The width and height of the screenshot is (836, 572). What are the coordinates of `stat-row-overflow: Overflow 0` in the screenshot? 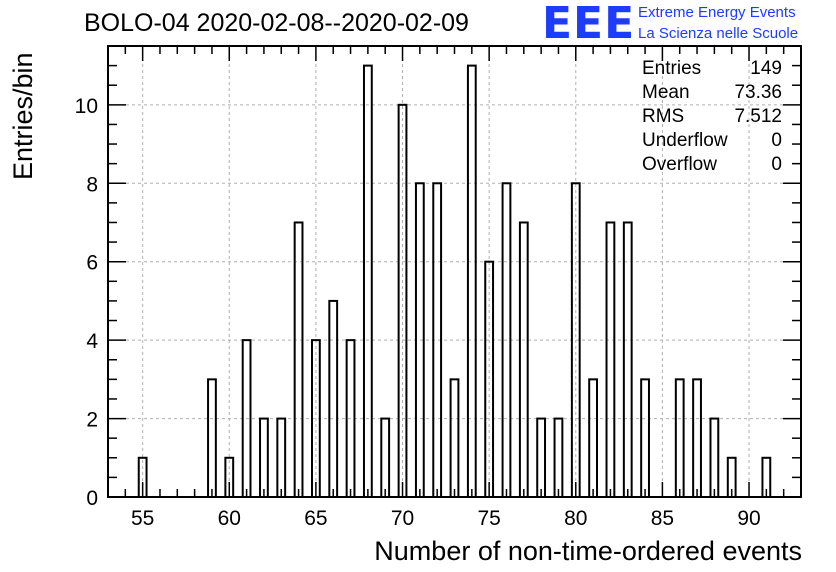 It's located at (712, 166).